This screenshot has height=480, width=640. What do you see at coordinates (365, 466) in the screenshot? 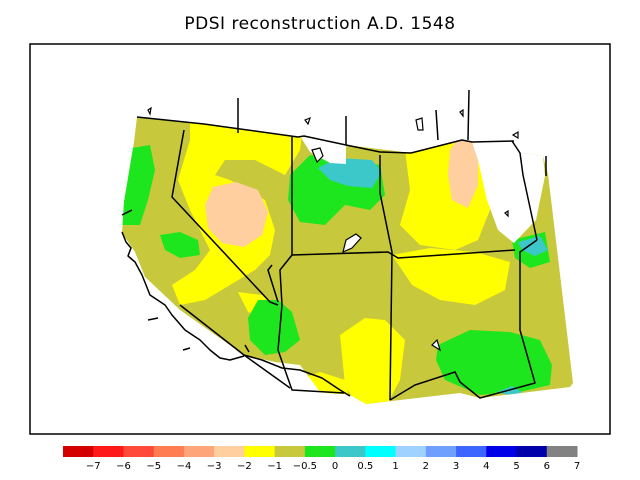
I see `legend-tick-label: 0.5` at bounding box center [365, 466].